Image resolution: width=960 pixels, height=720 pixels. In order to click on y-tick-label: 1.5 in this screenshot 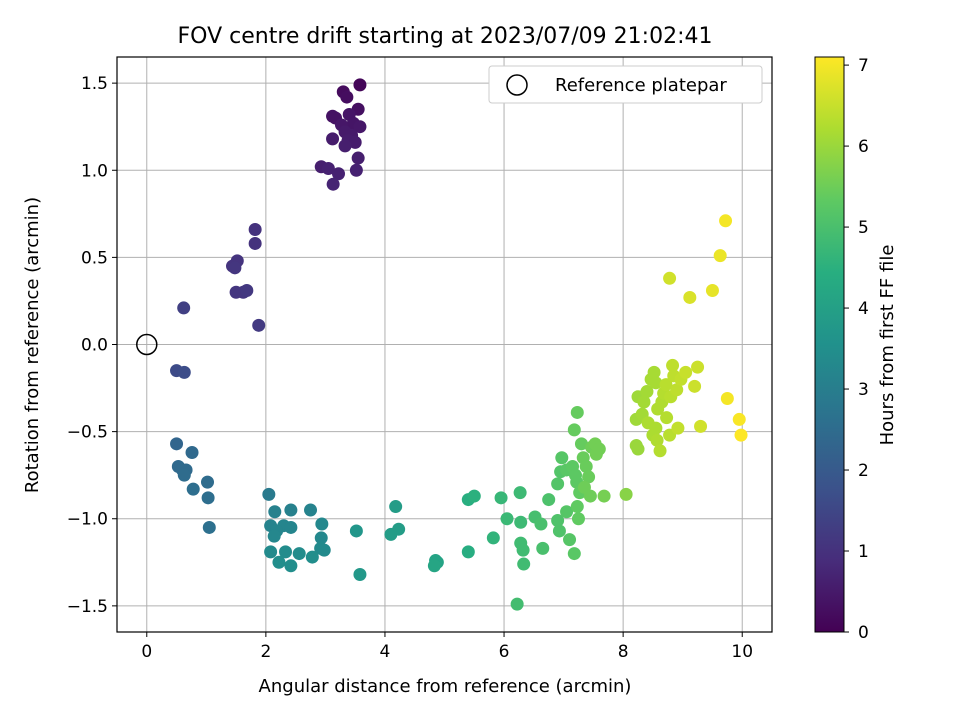, I will do `click(94, 84)`.